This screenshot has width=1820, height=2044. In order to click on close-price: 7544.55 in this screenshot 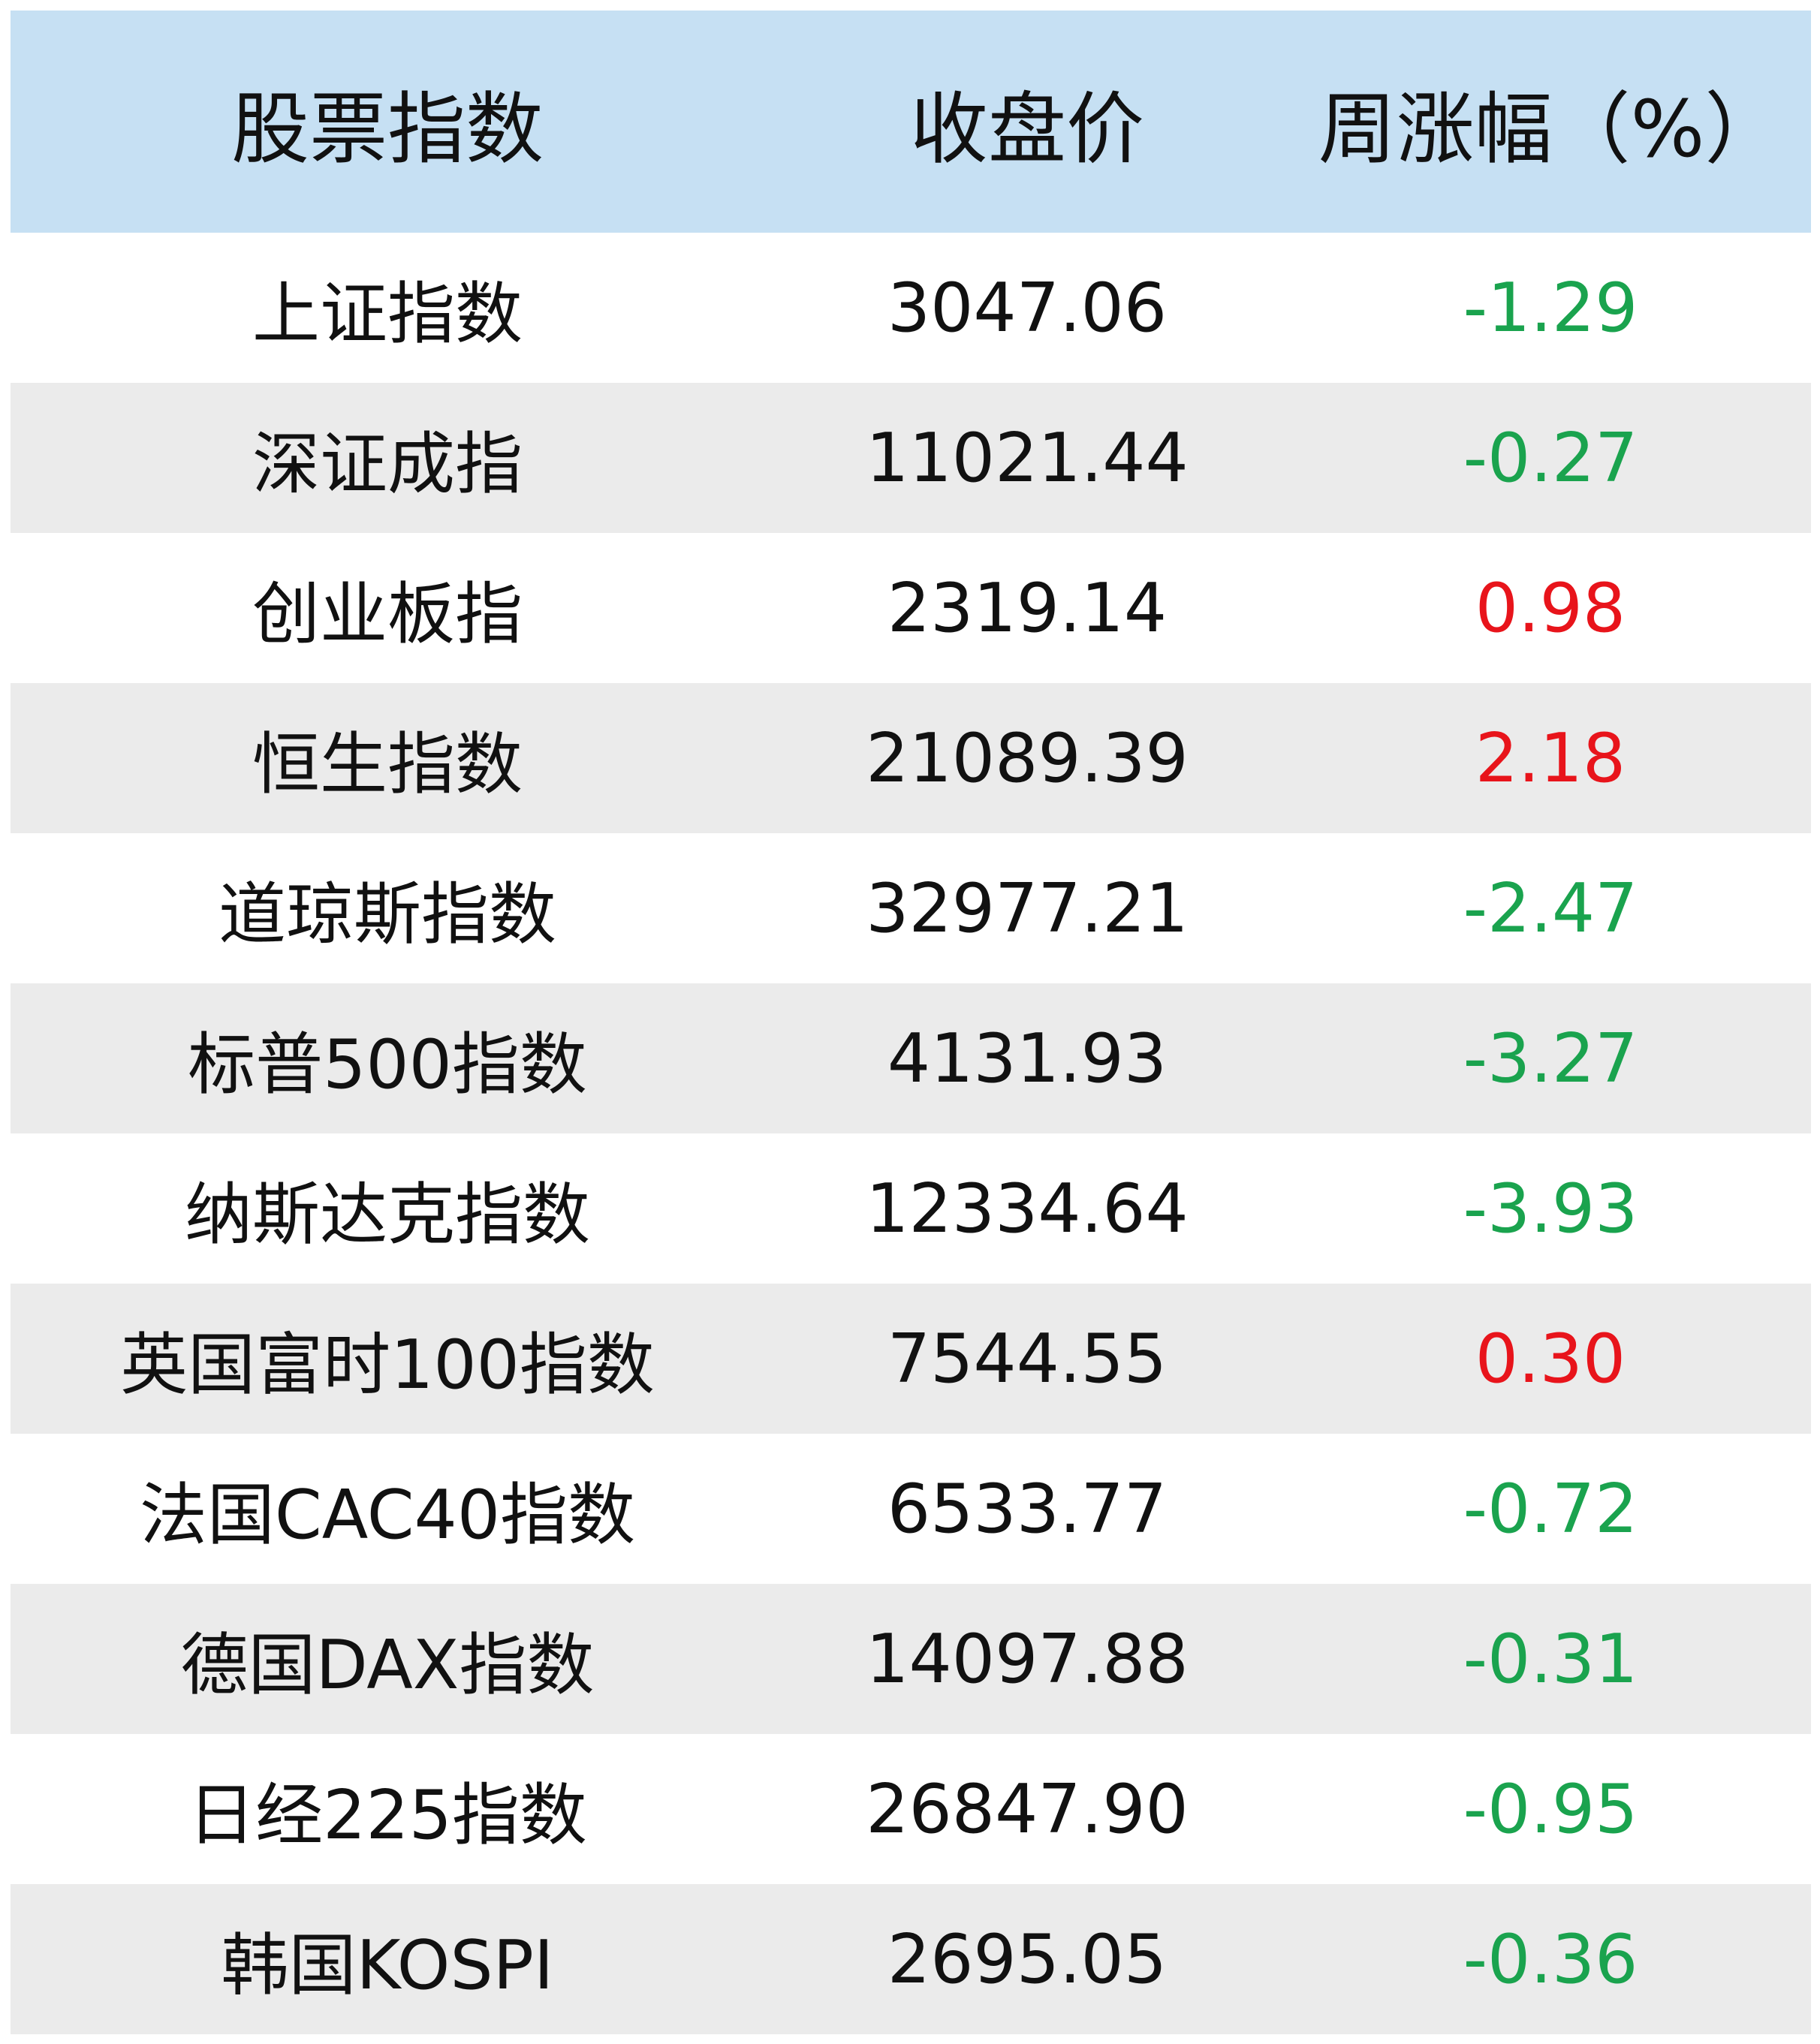, I will do `click(1027, 1359)`.